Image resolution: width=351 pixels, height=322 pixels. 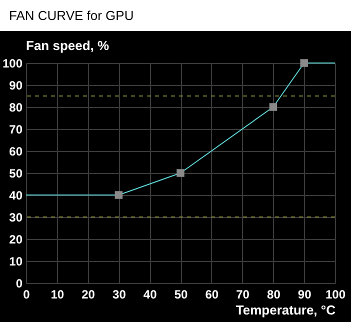 I want to click on x-tick-label: 70, so click(x=243, y=295).